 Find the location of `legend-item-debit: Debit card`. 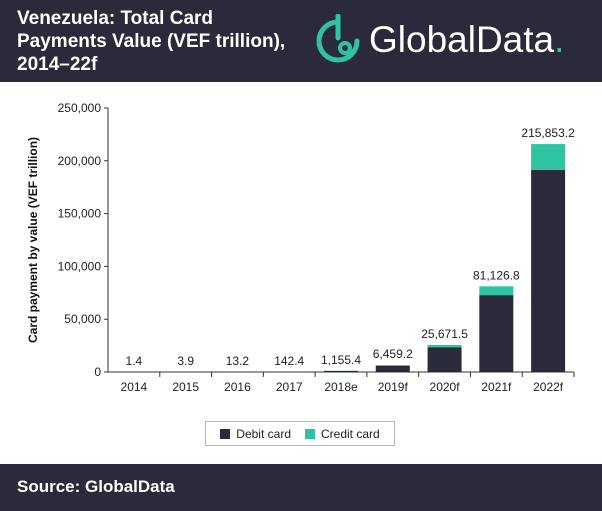

legend-item-debit: Debit card is located at coordinates (255, 434).